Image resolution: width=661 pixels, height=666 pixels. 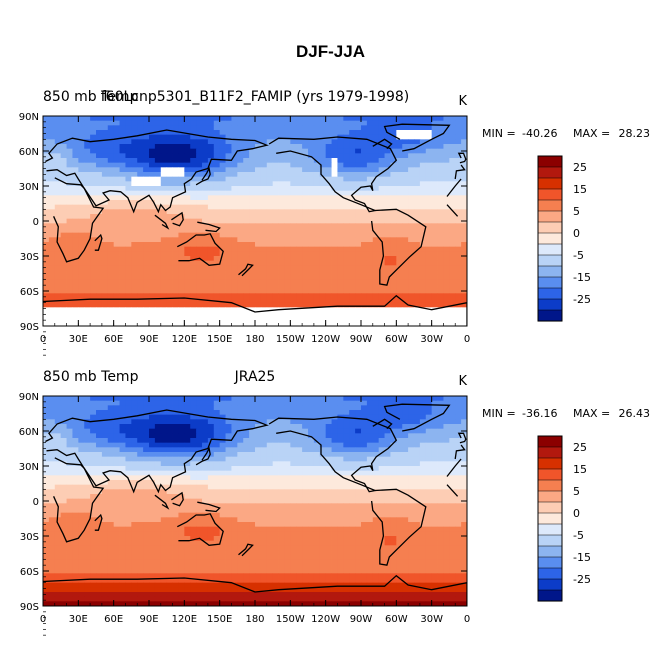 What do you see at coordinates (467, 339) in the screenshot?
I see `lon-tick-label: 0` at bounding box center [467, 339].